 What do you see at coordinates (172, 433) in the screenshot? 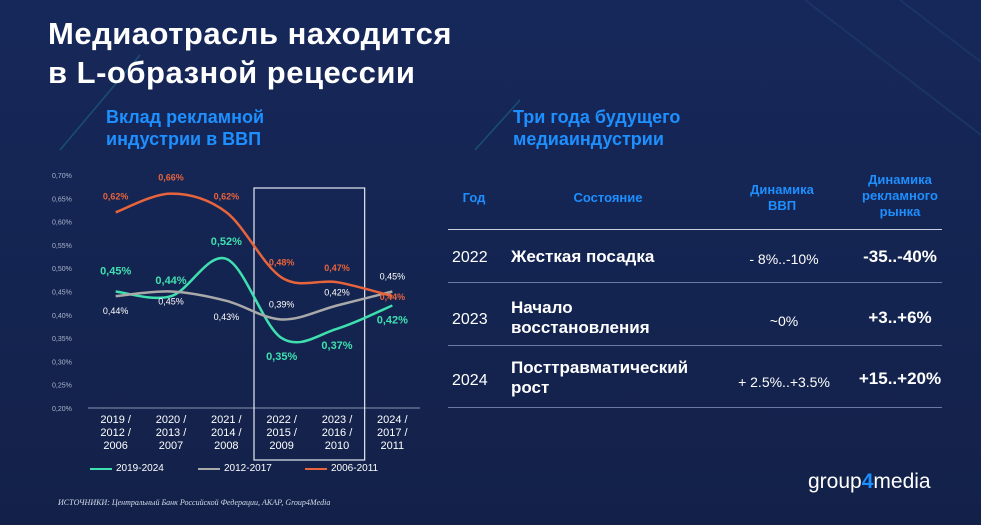
I see `x-tick-label: 2013 /` at bounding box center [172, 433].